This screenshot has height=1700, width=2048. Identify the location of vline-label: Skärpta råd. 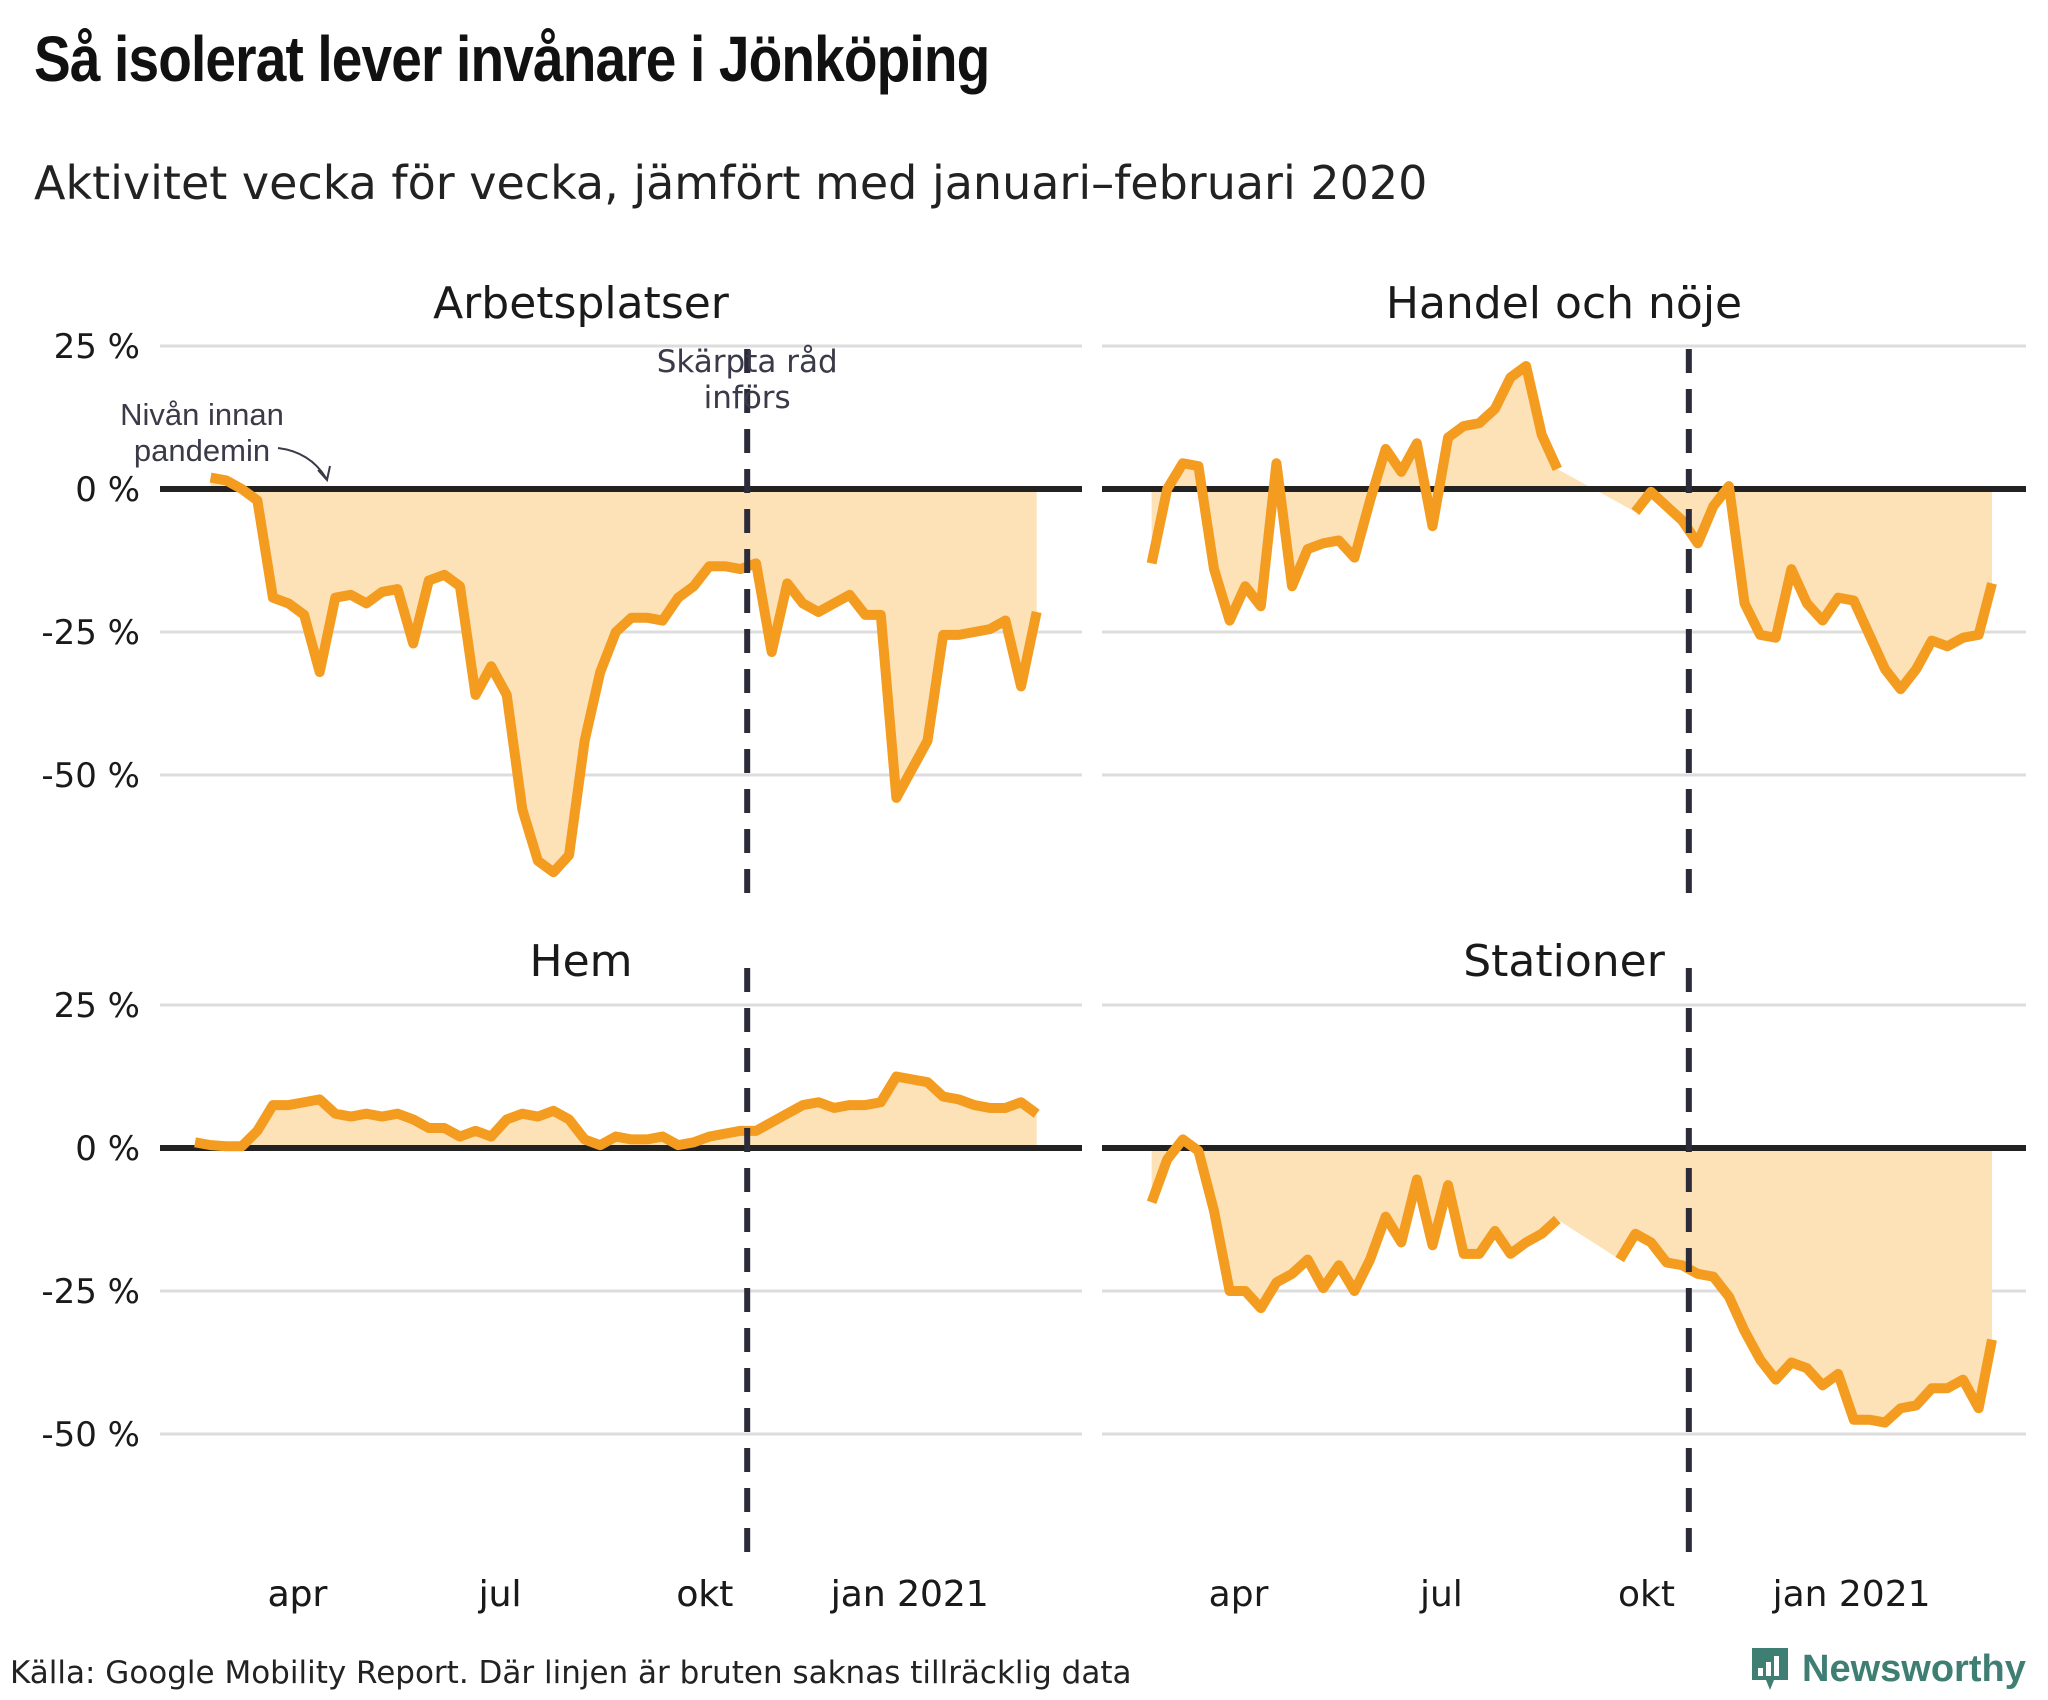
(747, 362).